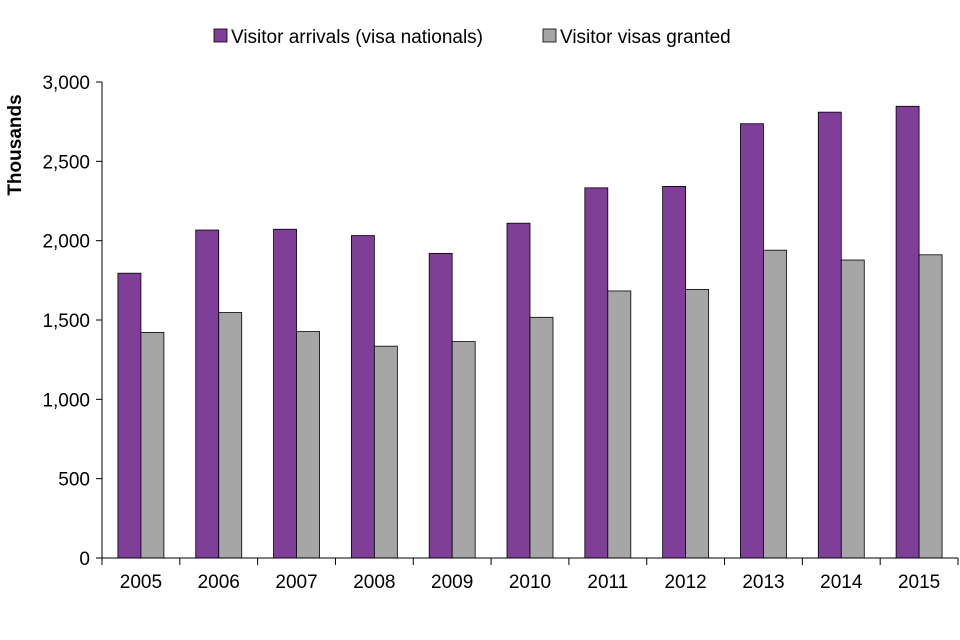  Describe the element at coordinates (66, 162) in the screenshot. I see `y-tick-label: 2,500` at that location.